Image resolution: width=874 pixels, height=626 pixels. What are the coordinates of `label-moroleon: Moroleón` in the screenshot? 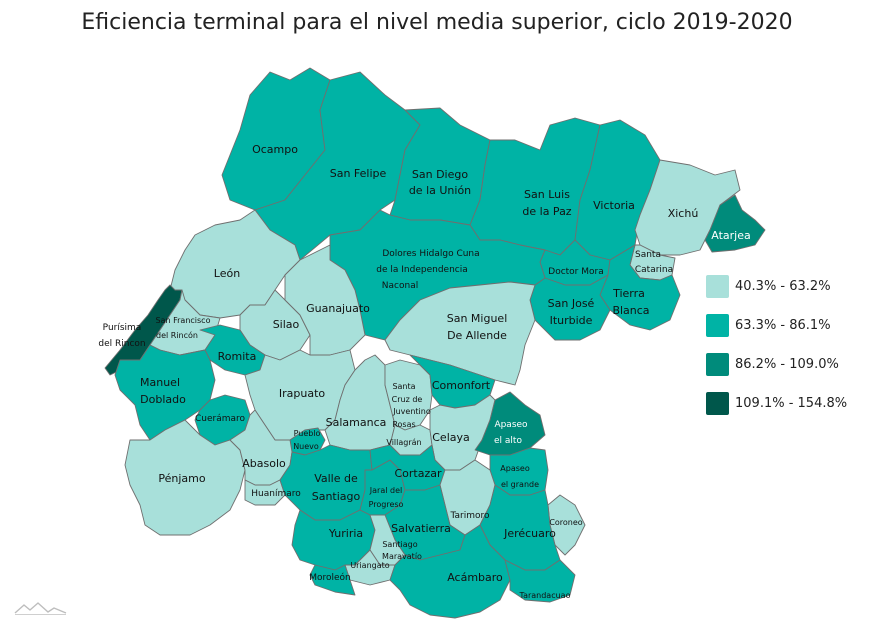 It's located at (330, 577).